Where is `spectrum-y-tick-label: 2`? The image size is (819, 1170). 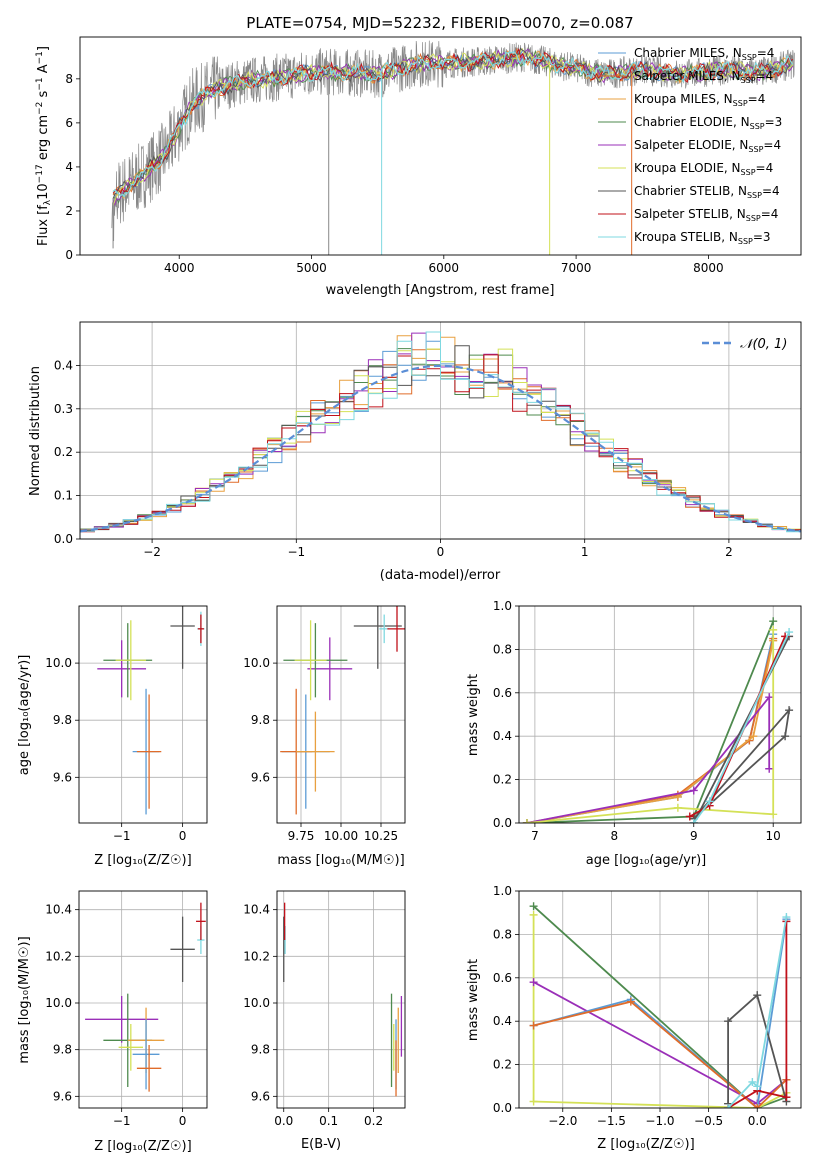 spectrum-y-tick-label: 2 is located at coordinates (69, 211).